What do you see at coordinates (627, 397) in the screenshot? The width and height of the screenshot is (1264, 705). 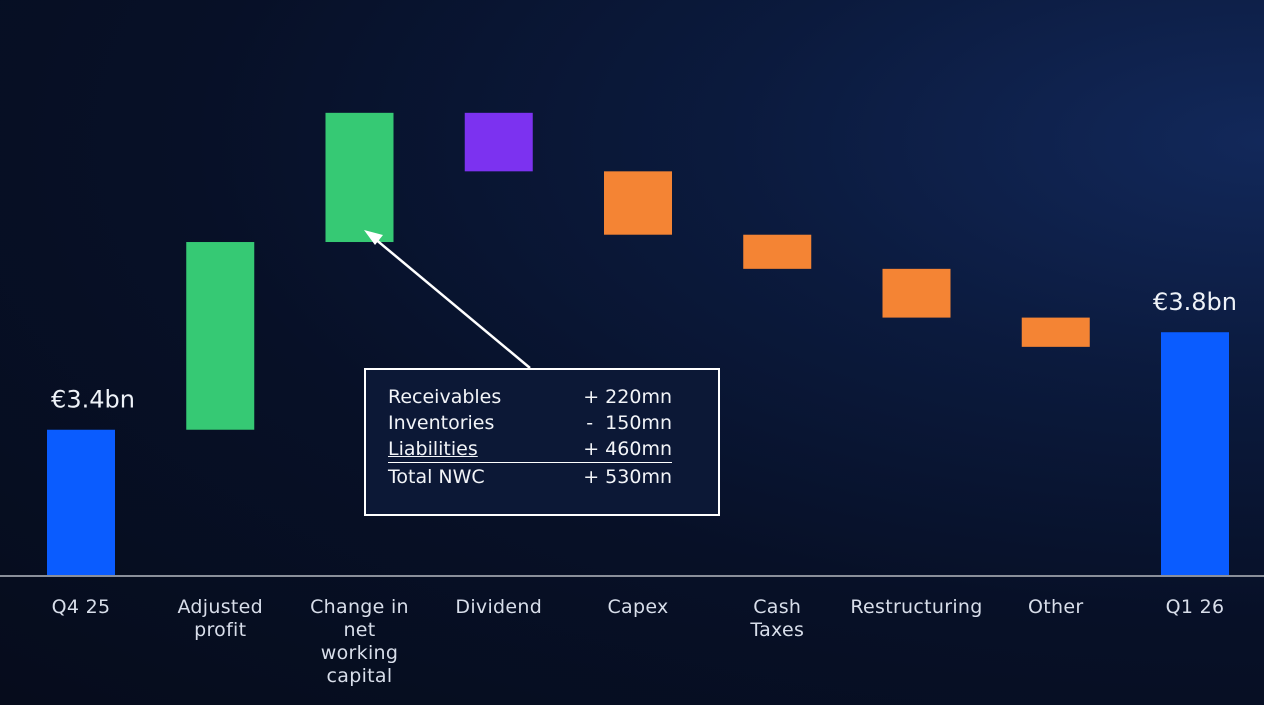 I see `callout-value: + 220mn` at bounding box center [627, 397].